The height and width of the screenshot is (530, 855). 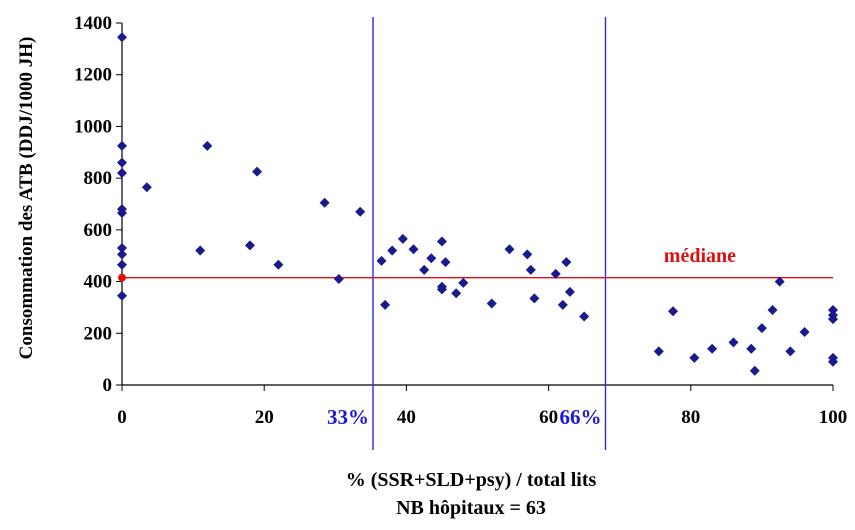 What do you see at coordinates (93, 23) in the screenshot?
I see `y-tick-label: 1400` at bounding box center [93, 23].